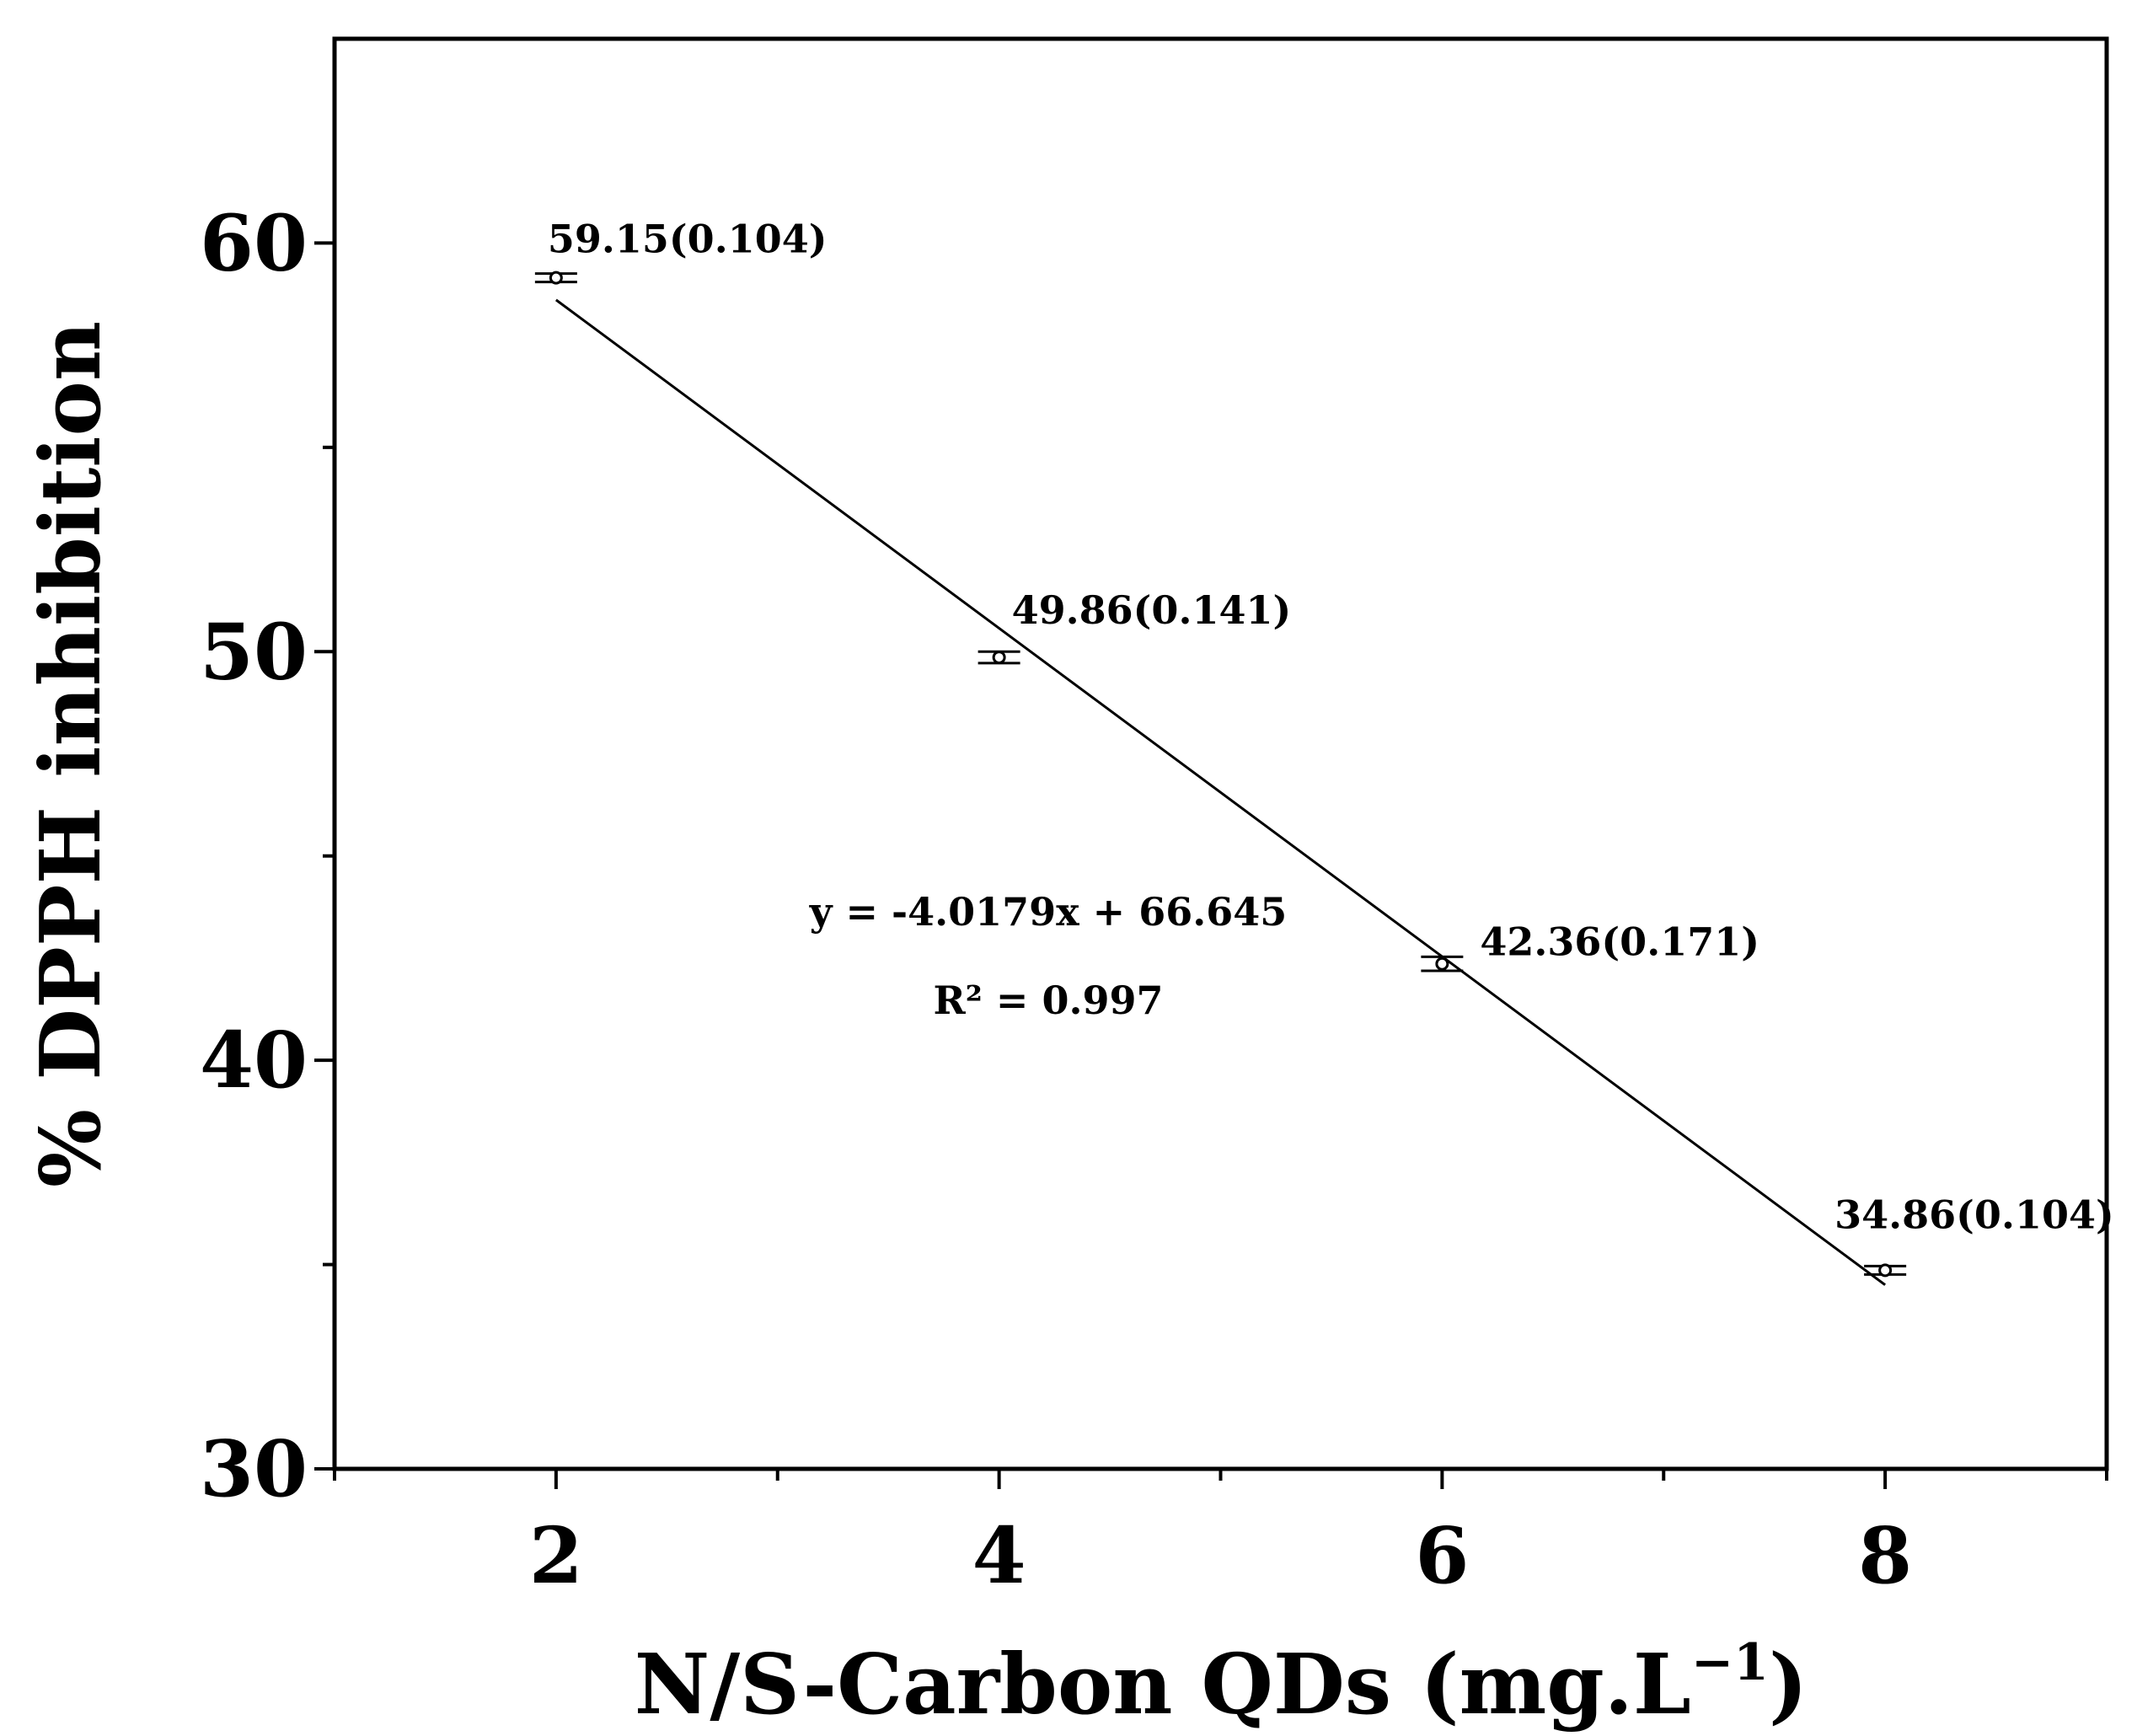 Image resolution: width=2137 pixels, height=1736 pixels. Describe the element at coordinates (1163, 1685) in the screenshot. I see `x-axis-title-main: N/S-Carbon QDs (mg.L` at that location.